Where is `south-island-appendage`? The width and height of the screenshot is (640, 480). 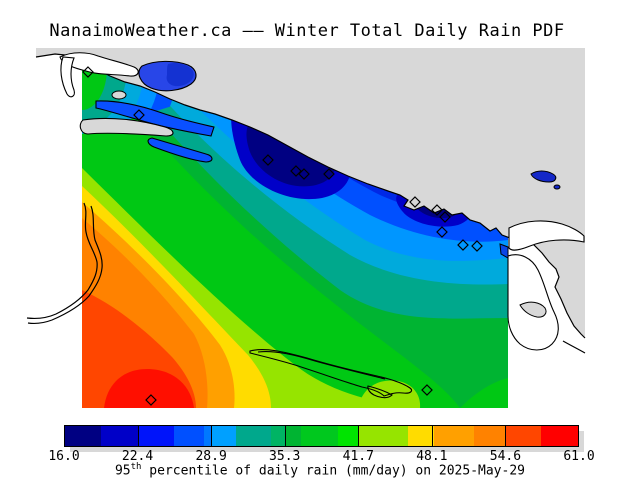
south-island-appendage is located at coordinates (380, 392).